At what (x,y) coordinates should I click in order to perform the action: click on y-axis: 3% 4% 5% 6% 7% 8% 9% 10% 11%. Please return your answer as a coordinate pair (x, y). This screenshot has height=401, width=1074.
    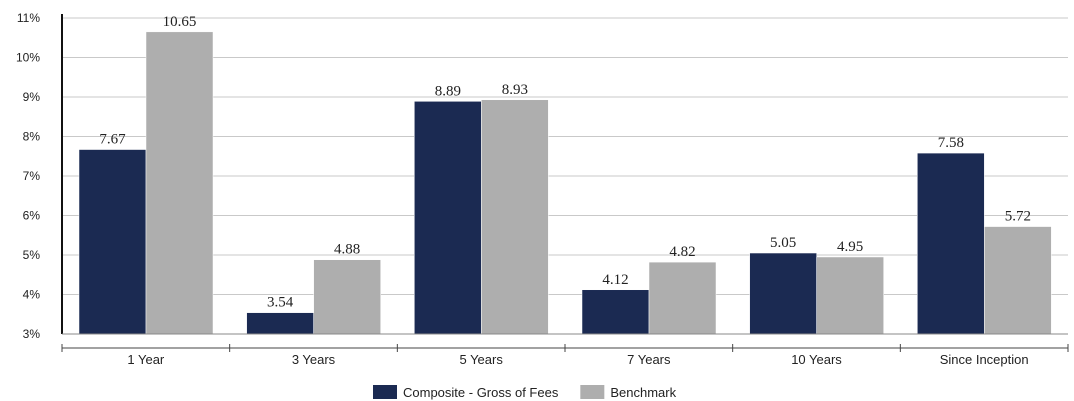
    Looking at the image, I should click on (39, 176).